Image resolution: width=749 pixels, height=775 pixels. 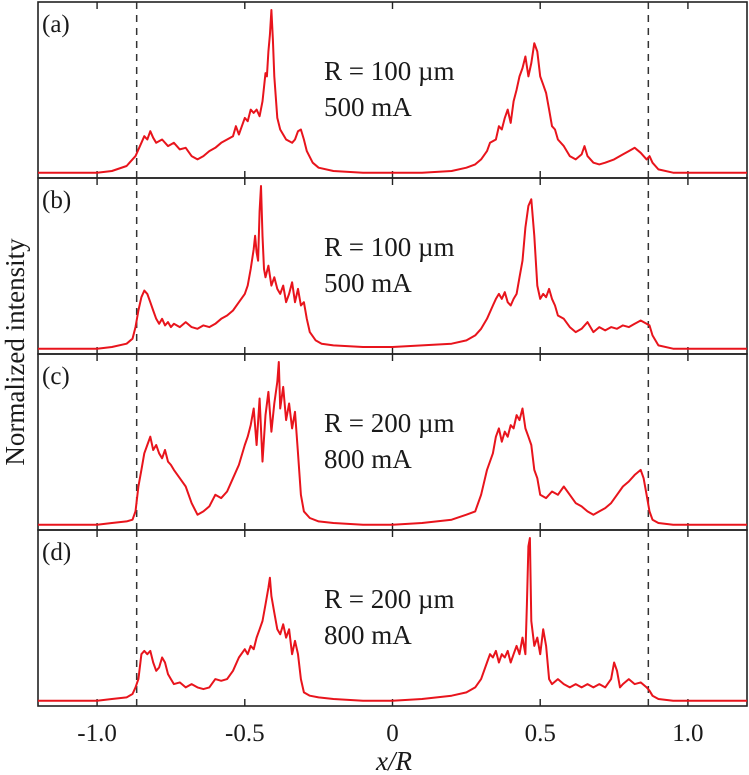 What do you see at coordinates (56, 200) in the screenshot?
I see `panel-label: (b)` at bounding box center [56, 200].